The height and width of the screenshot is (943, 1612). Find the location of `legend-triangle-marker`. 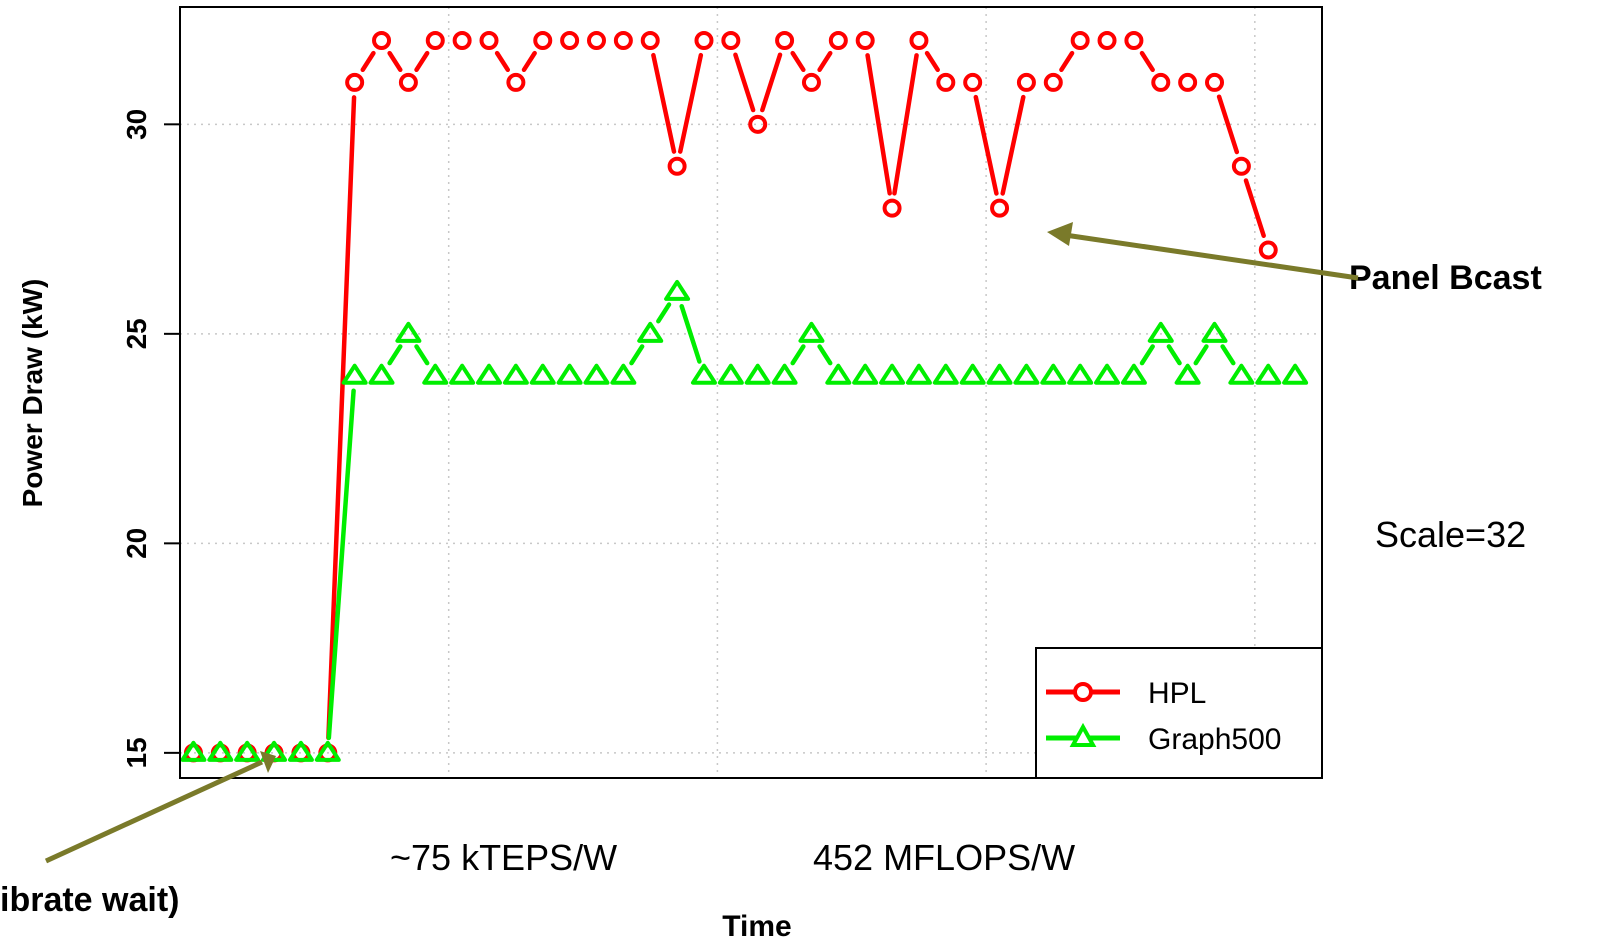

legend-triangle-marker is located at coordinates (1083, 734).